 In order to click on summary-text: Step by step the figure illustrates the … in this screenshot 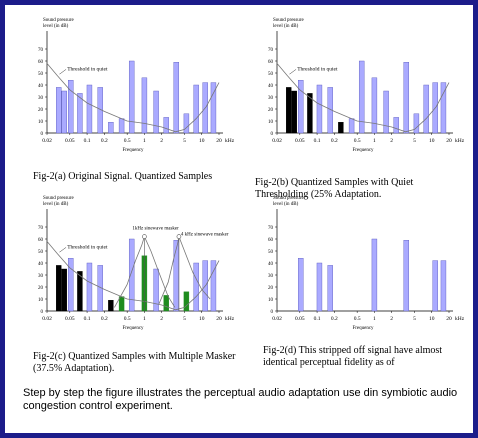, I will do `click(240, 399)`.